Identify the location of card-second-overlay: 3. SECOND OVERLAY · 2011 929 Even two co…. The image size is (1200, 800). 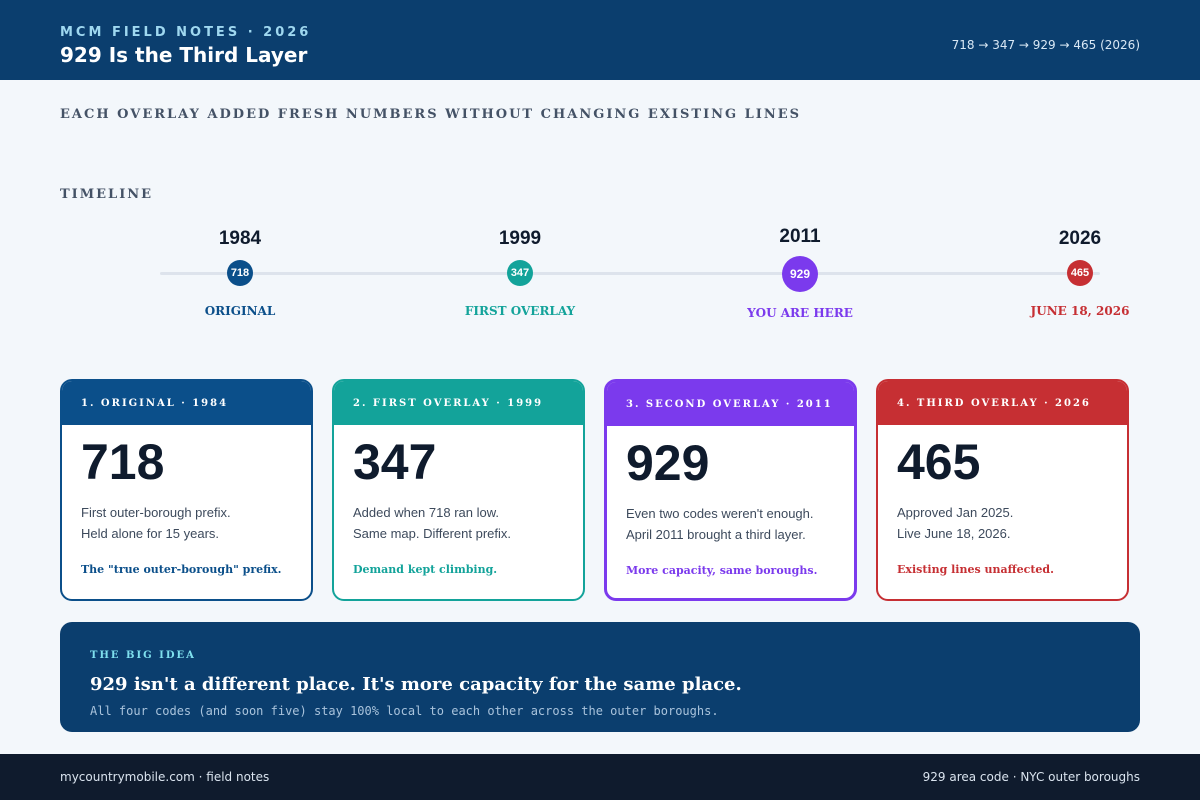
(730, 490).